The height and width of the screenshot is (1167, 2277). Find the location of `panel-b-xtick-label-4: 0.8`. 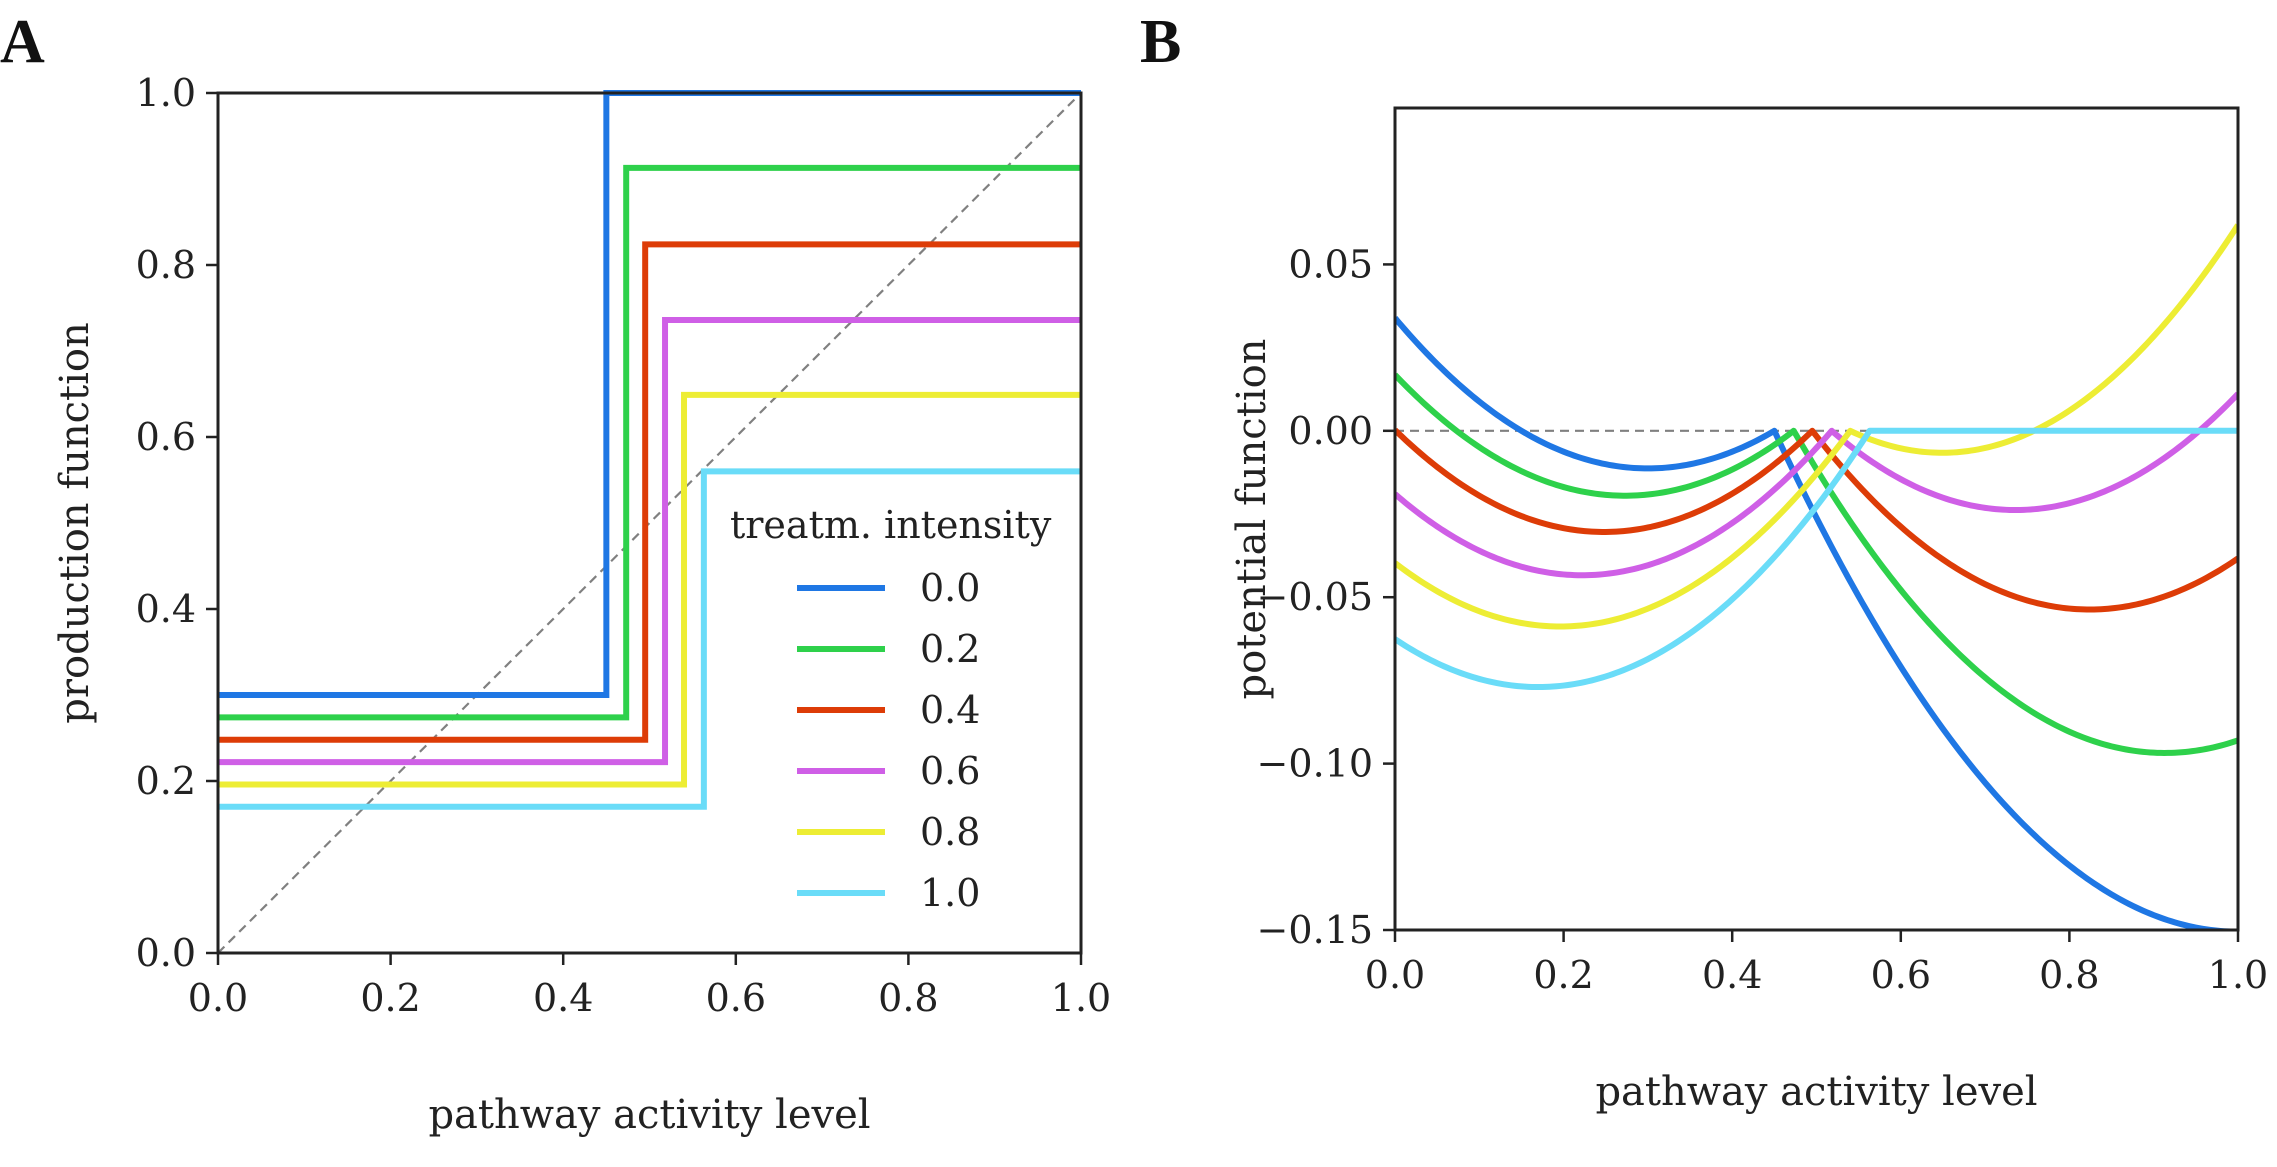

panel-b-xtick-label-4: 0.8 is located at coordinates (2069, 975).